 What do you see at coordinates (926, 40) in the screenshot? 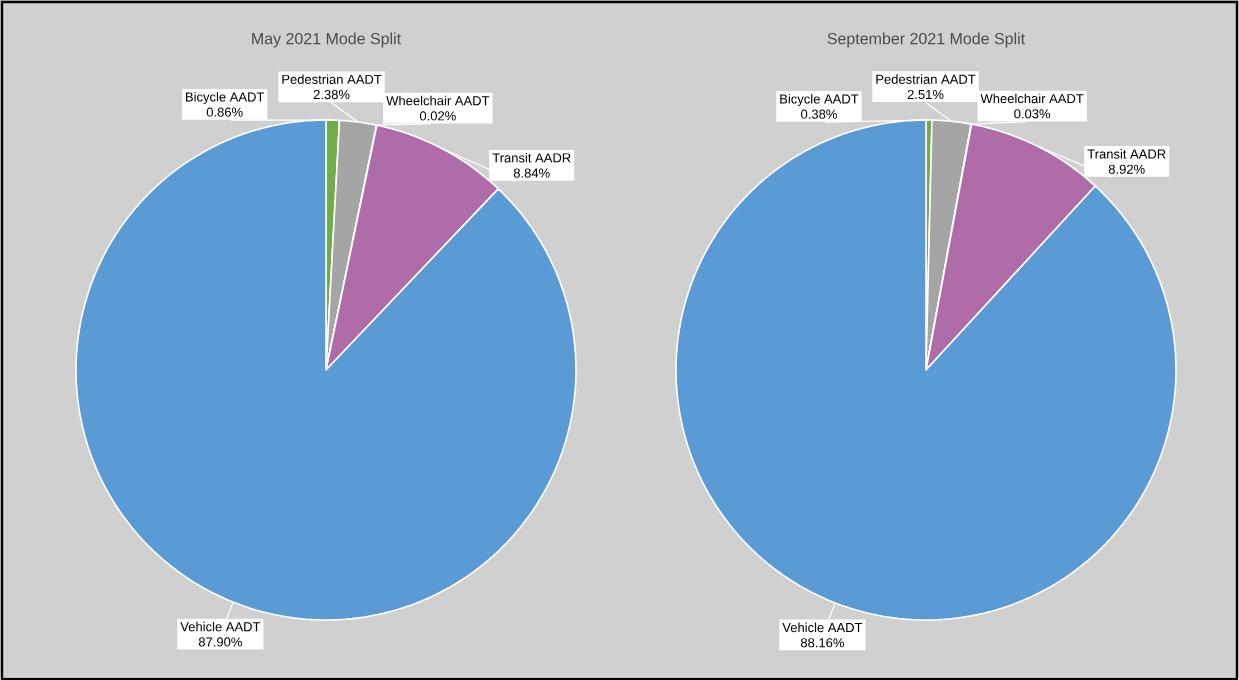
I see `chart-title: September 2021 Mode Split` at bounding box center [926, 40].